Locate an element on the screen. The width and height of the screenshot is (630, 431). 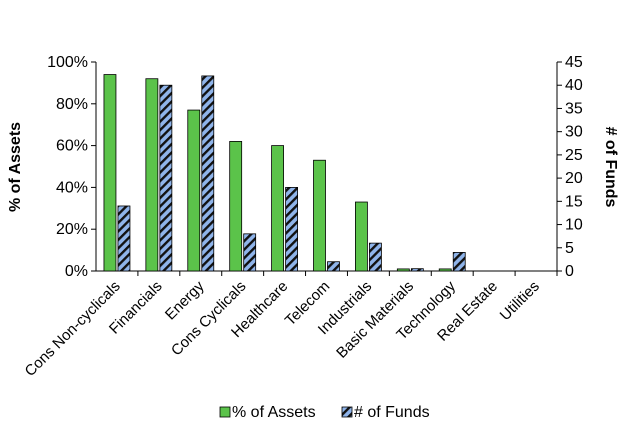
y-tick-label: 20% is located at coordinates (72, 229).